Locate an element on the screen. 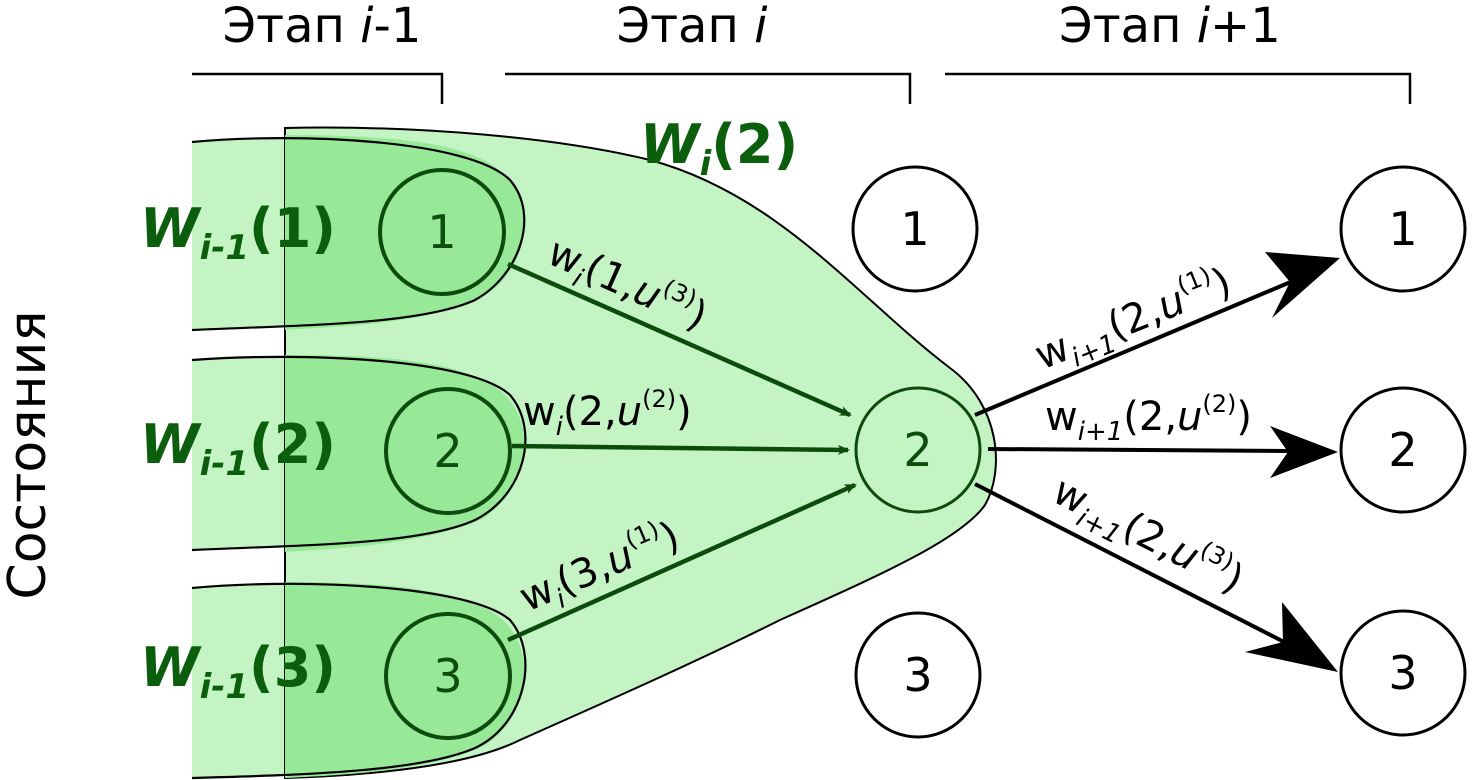 Image resolution: width=1474 pixels, height=780 pixels. prev-value-label-1: Wi-1(1) is located at coordinates (238, 232).